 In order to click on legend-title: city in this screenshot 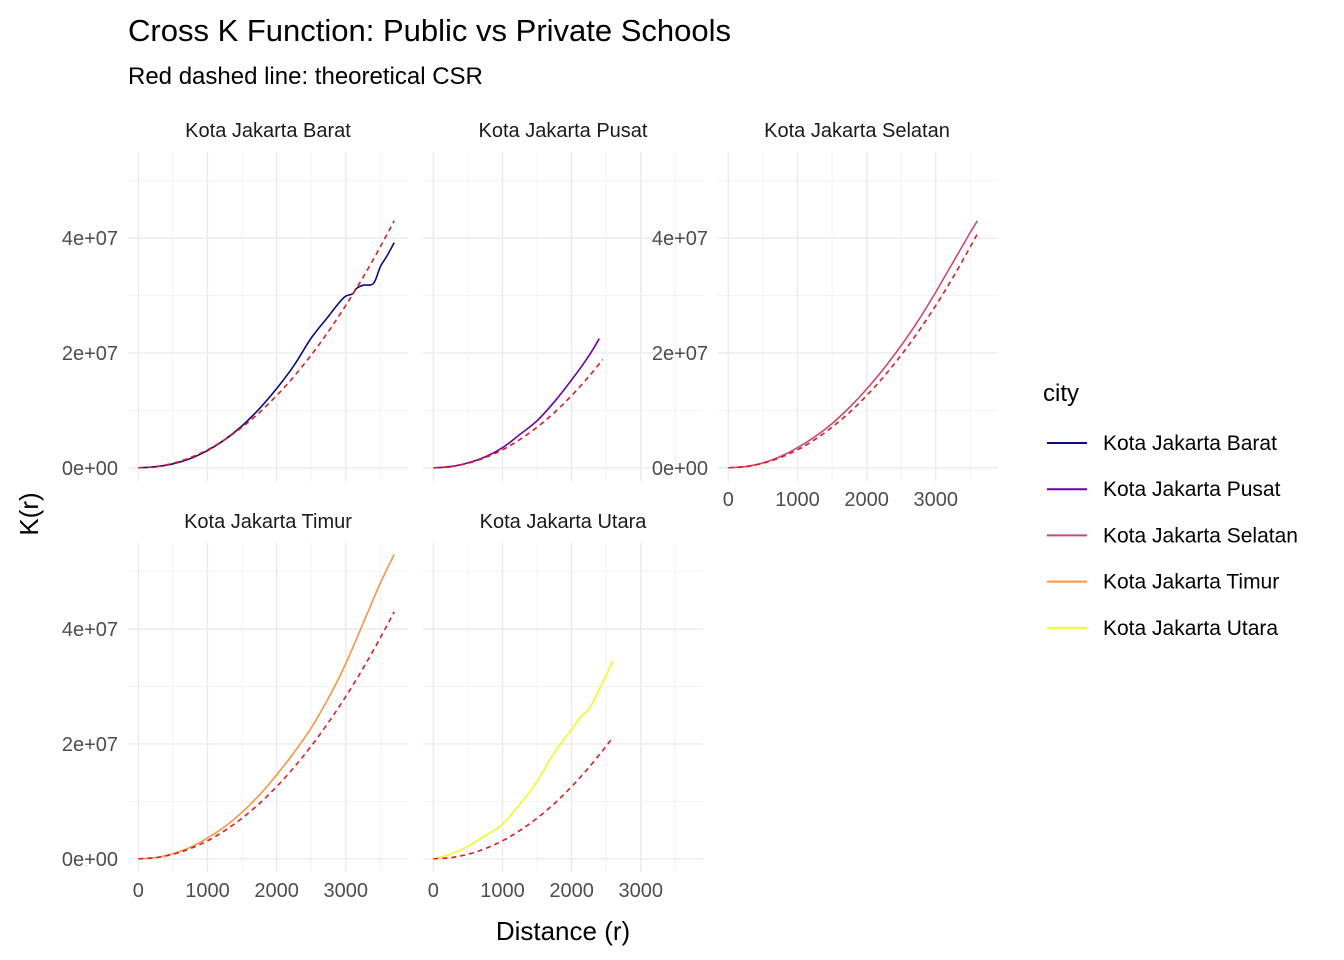, I will do `click(1061, 393)`.